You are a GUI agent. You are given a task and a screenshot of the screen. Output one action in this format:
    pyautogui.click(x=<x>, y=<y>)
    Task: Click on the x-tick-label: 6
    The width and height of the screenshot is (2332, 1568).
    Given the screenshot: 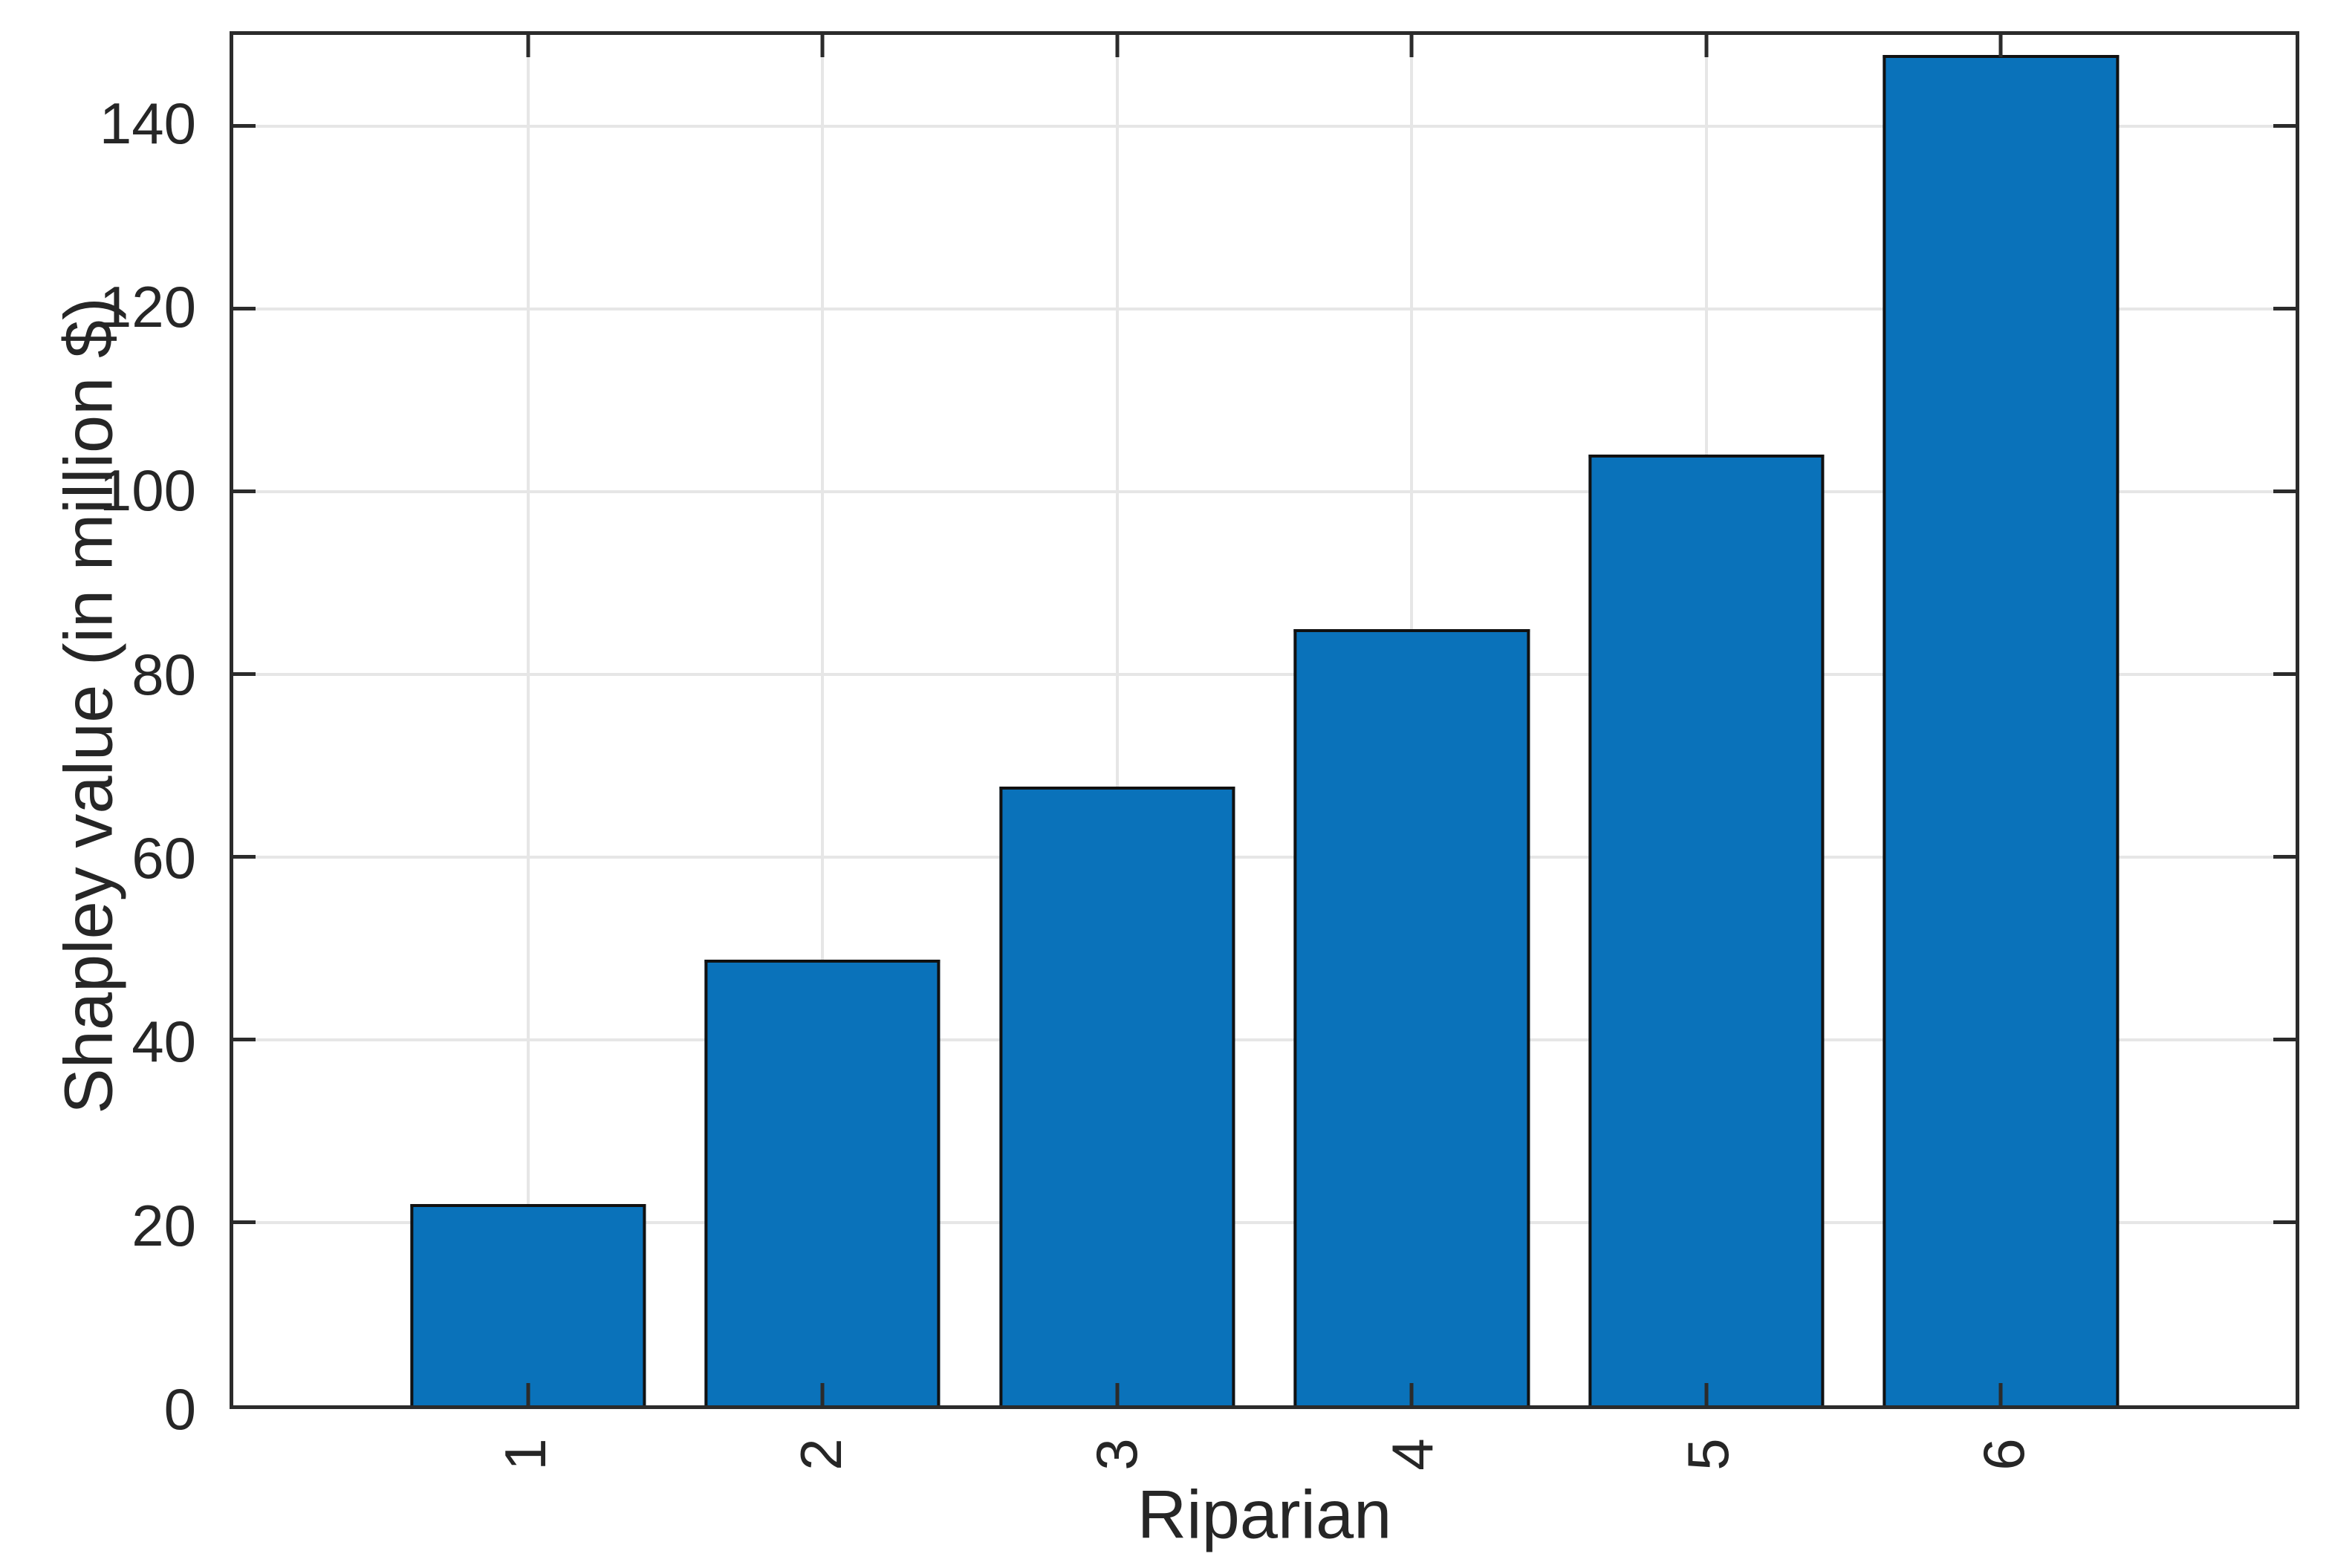 What is the action you would take?
    pyautogui.click(x=2003, y=1454)
    